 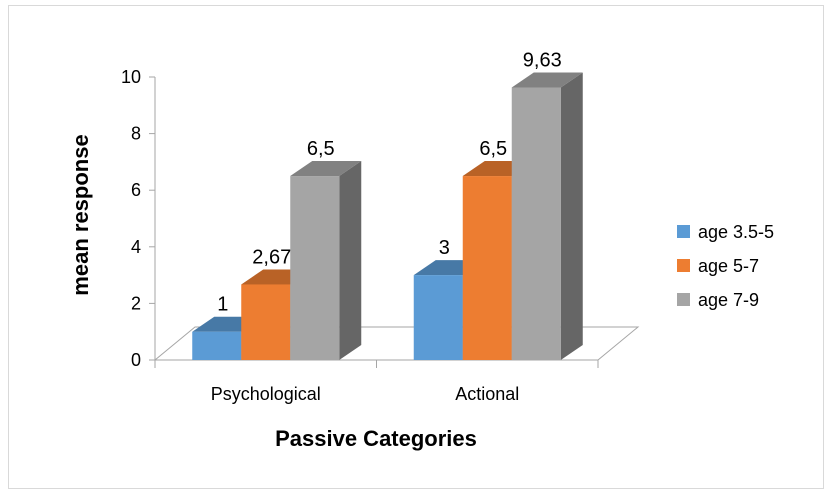 I want to click on y-tick-label: 0, so click(x=136, y=360).